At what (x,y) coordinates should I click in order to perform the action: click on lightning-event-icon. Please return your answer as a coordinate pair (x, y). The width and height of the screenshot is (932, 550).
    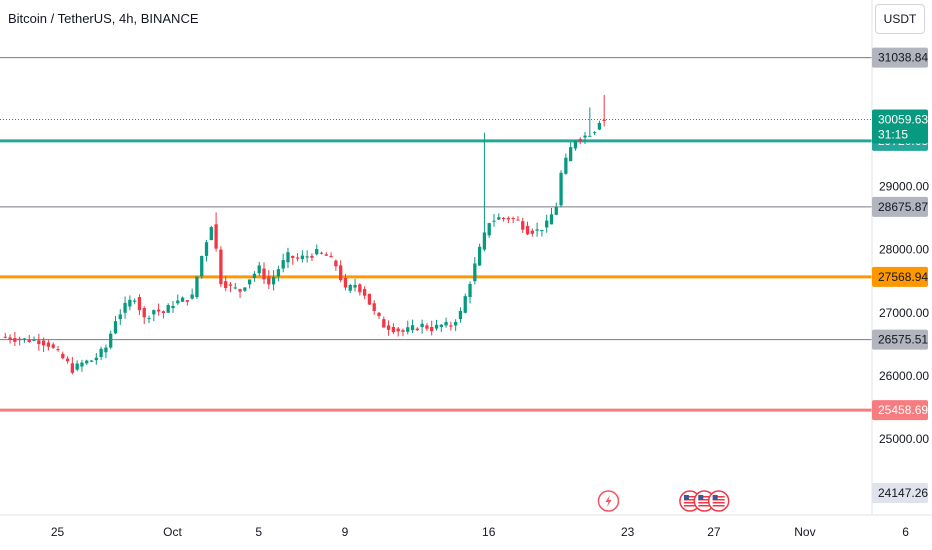
    Looking at the image, I should click on (608, 501).